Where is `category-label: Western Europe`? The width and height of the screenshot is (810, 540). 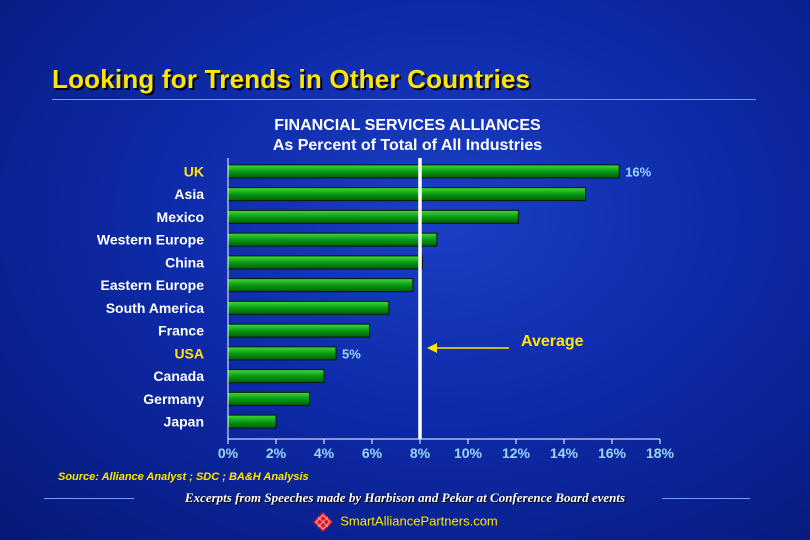 category-label: Western Europe is located at coordinates (150, 240).